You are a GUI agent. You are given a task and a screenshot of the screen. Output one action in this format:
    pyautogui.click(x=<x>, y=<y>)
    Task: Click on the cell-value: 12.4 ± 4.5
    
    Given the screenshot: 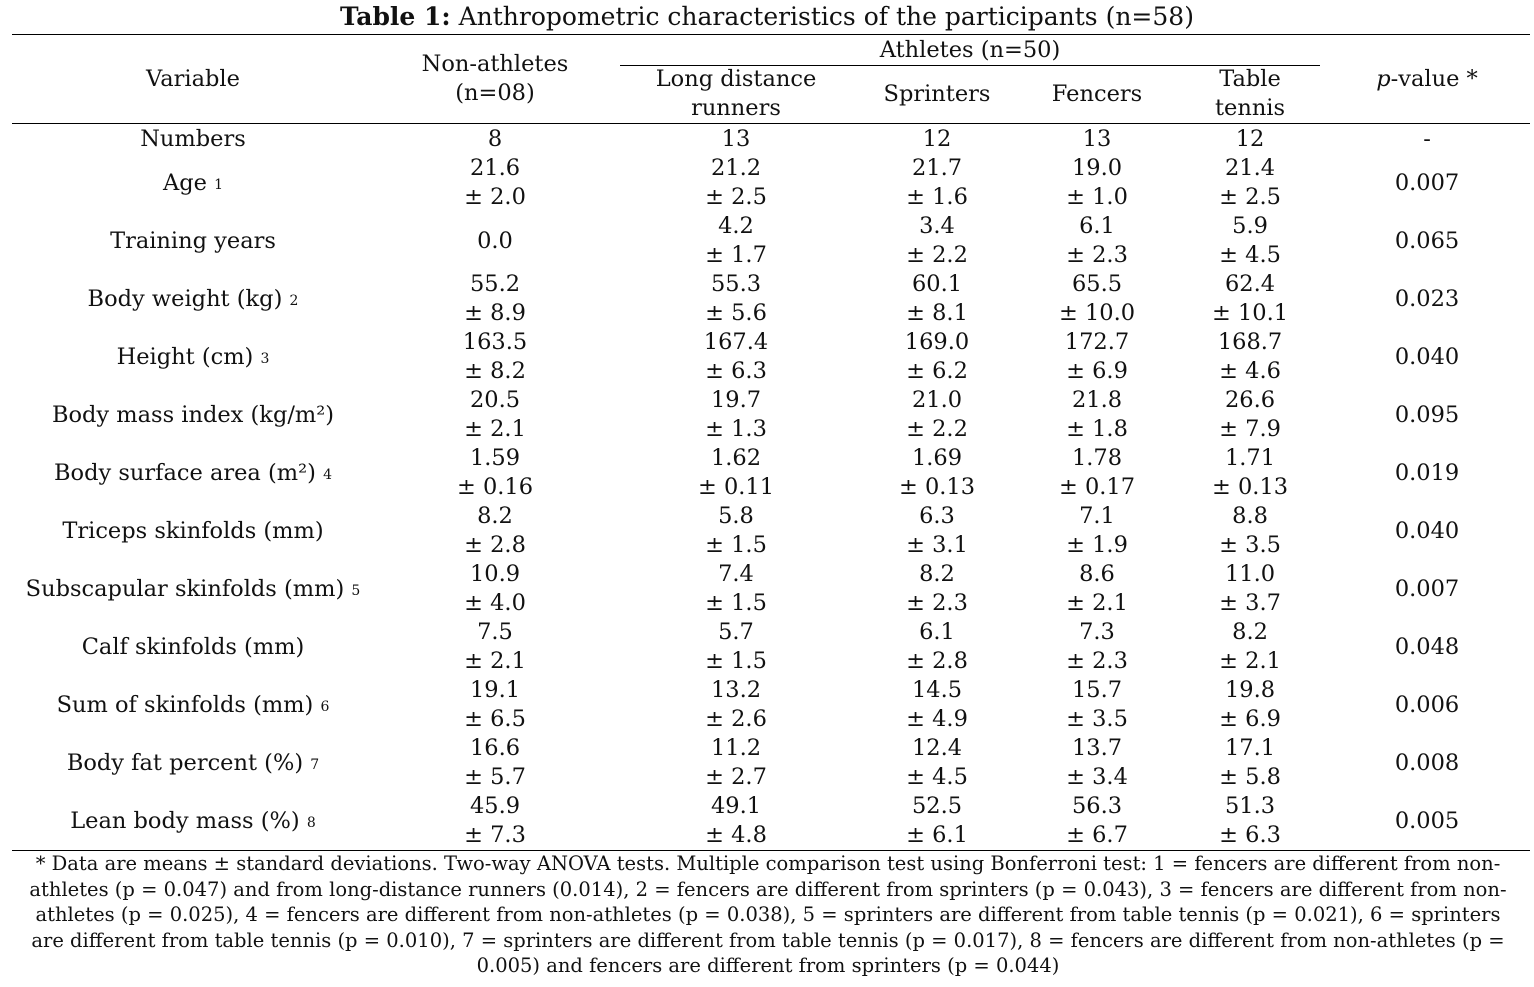 What is the action you would take?
    pyautogui.click(x=937, y=763)
    